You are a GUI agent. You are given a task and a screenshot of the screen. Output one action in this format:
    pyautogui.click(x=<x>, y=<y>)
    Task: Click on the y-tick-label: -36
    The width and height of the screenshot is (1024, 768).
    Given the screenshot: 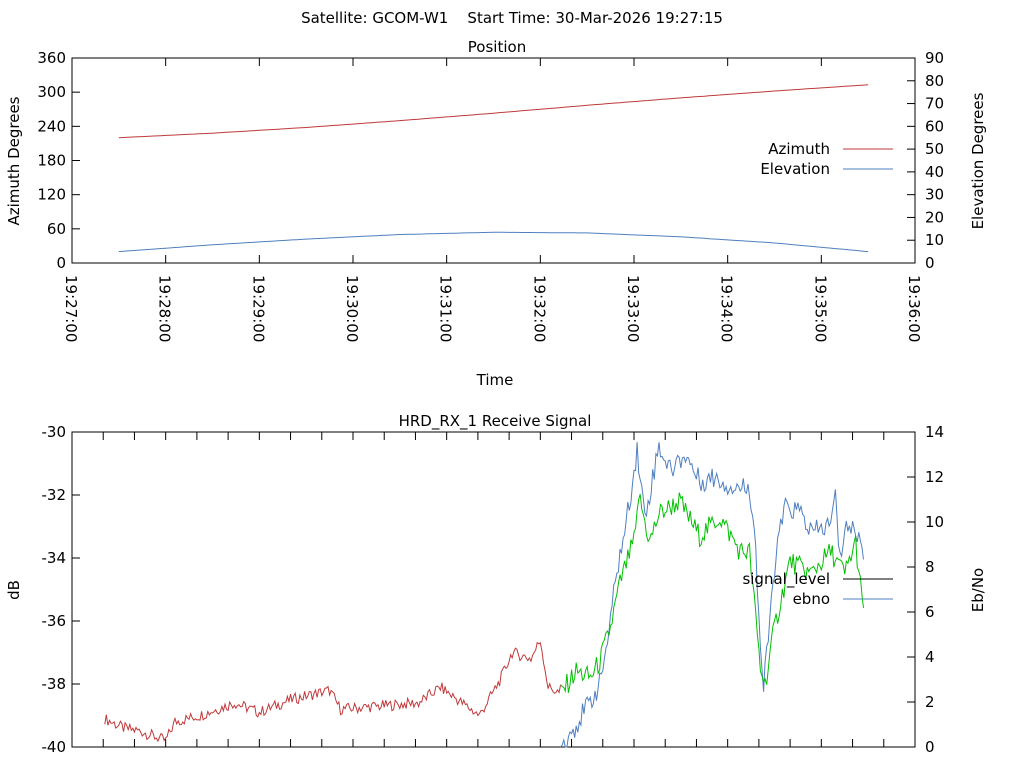 What is the action you would take?
    pyautogui.click(x=54, y=621)
    